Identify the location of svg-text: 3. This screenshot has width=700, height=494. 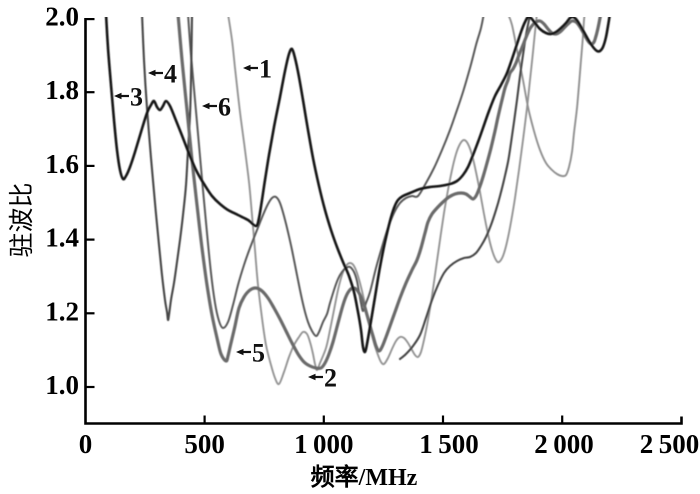
(136, 97).